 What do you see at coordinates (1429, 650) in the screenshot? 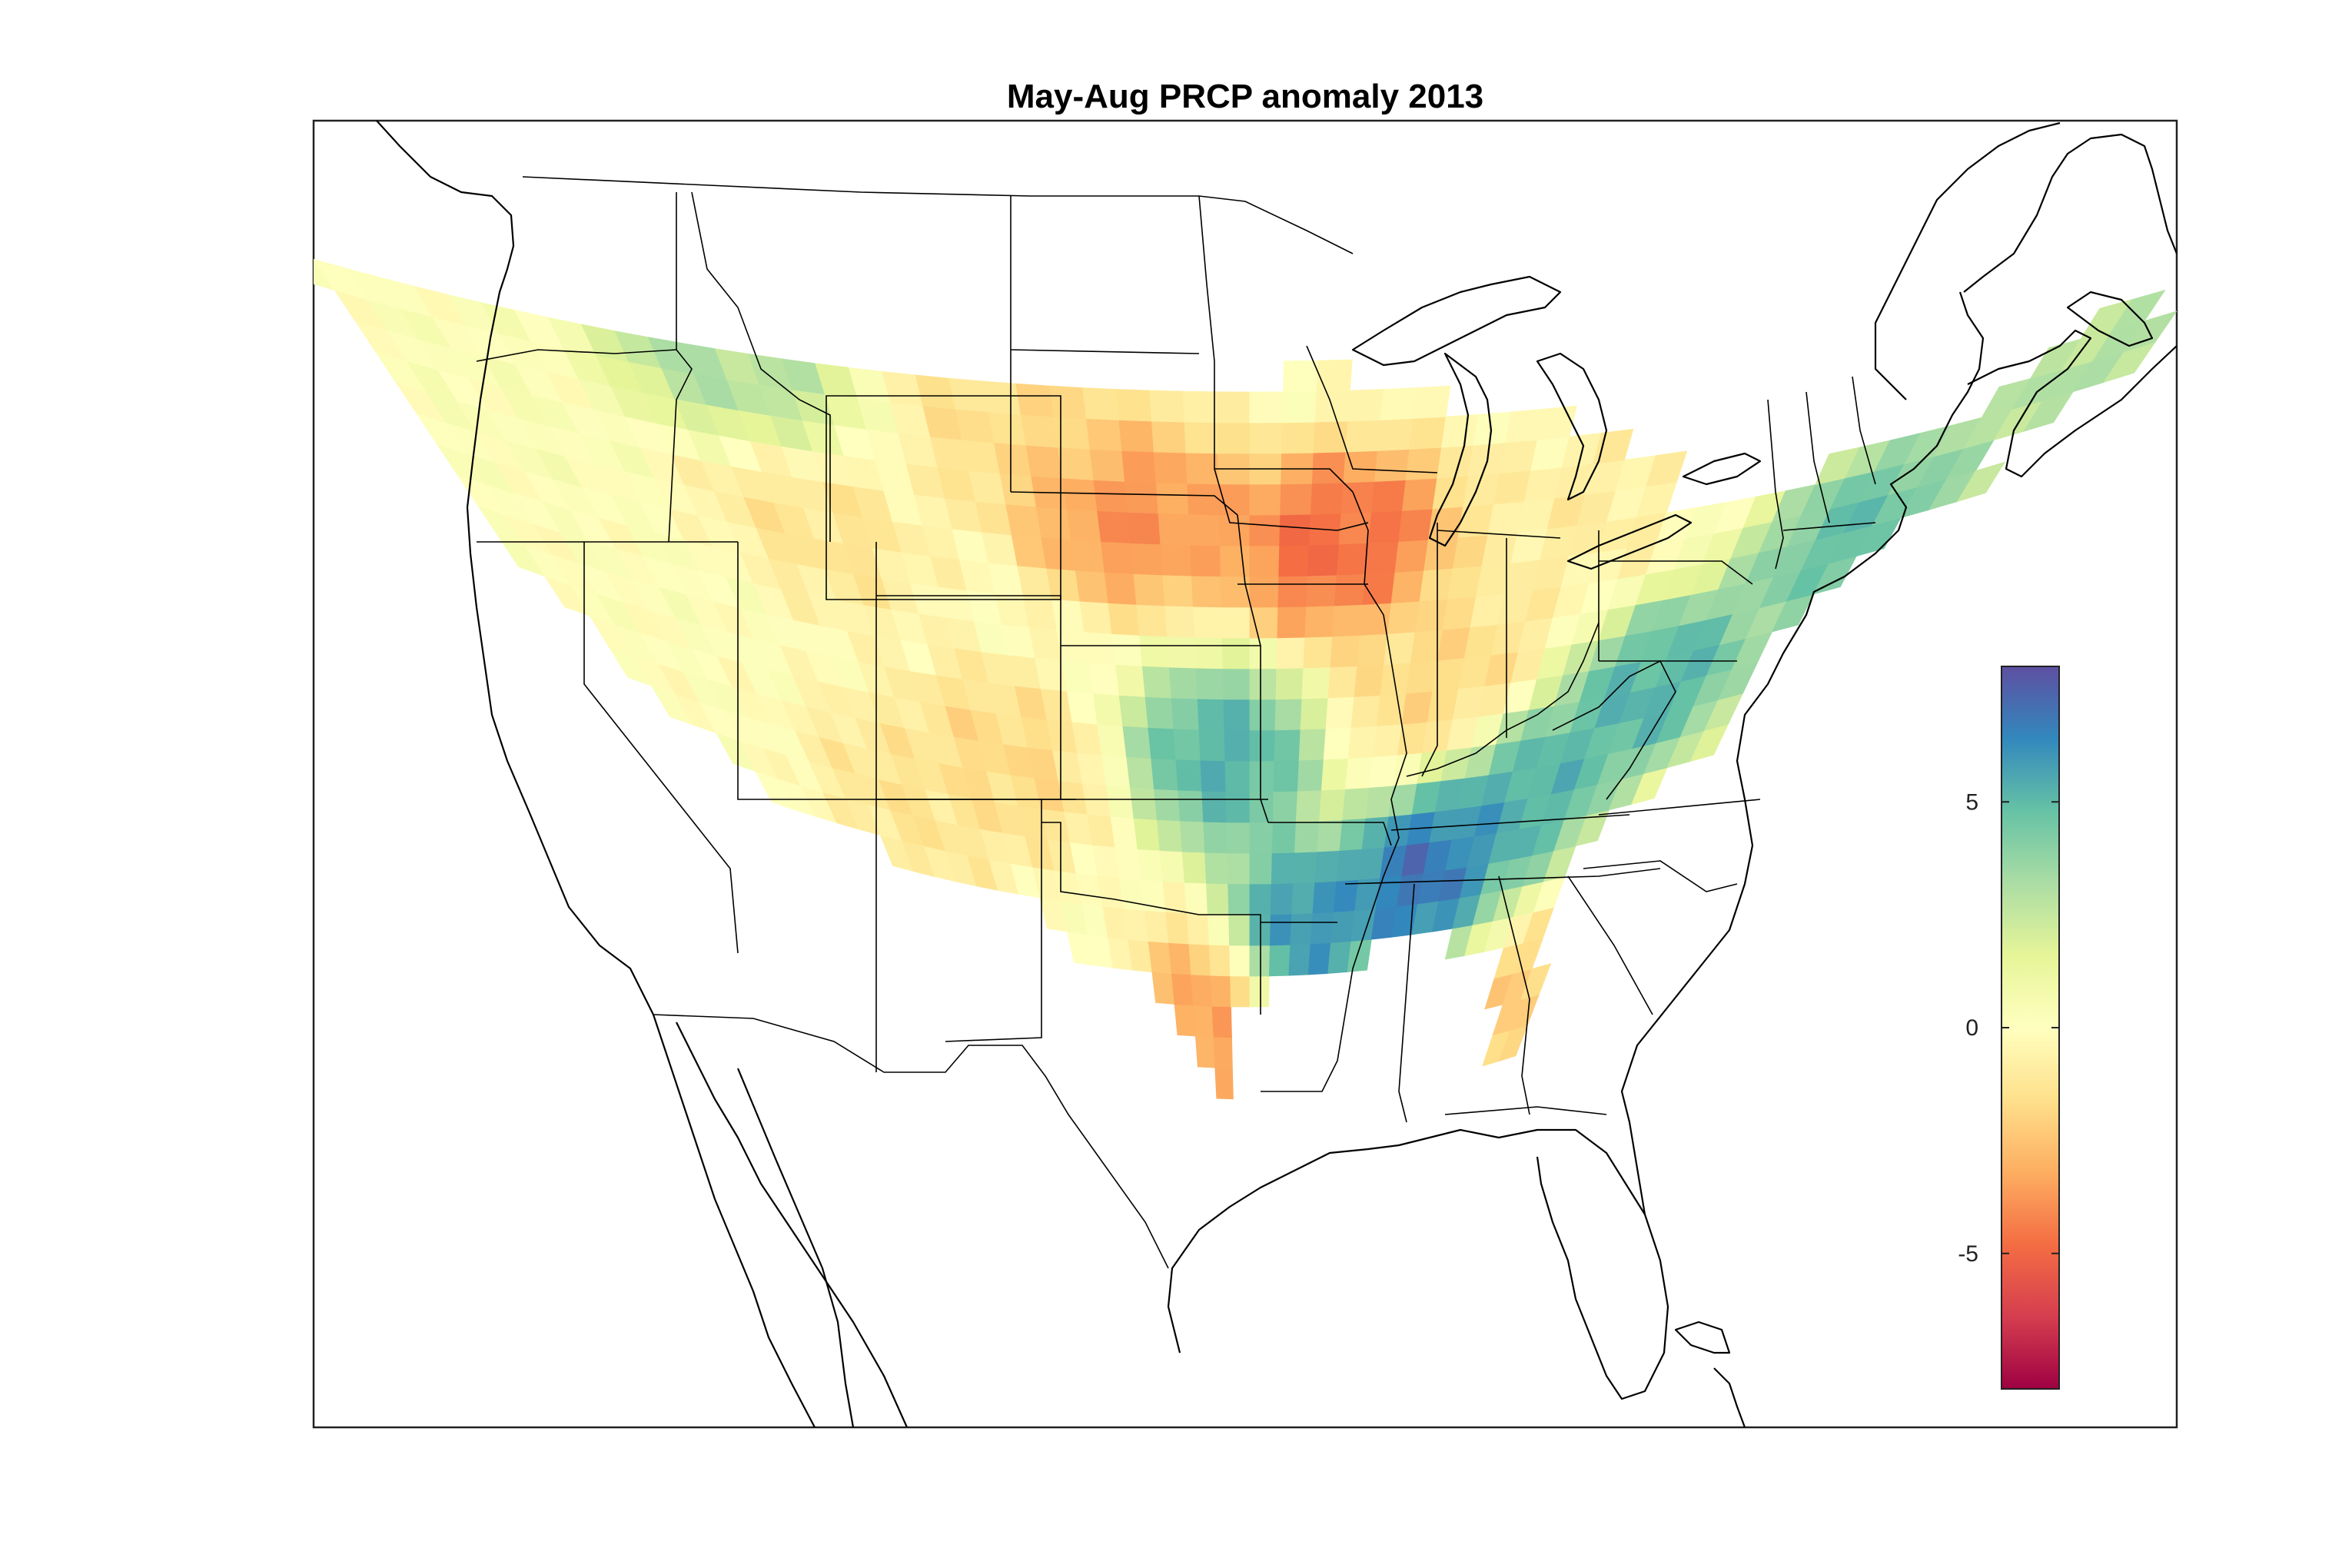
I see `border-il-in` at bounding box center [1429, 650].